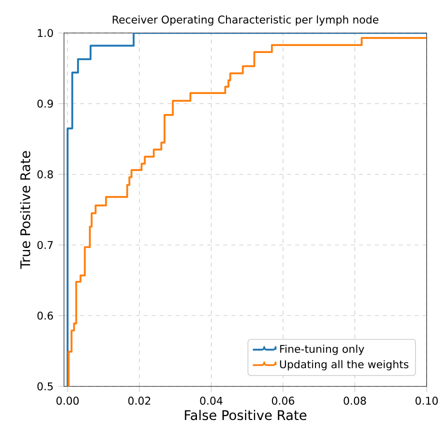 The image size is (440, 425). Describe the element at coordinates (427, 400) in the screenshot. I see `x-tick-label: 0.10` at that location.